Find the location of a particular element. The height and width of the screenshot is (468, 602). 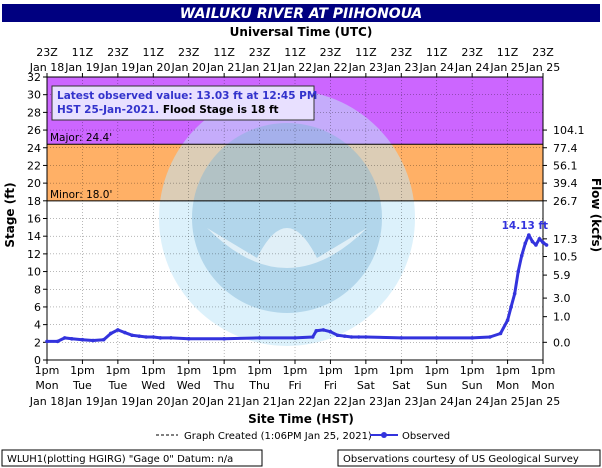

major-threshold-label: Major: 24.4' is located at coordinates (81, 138).